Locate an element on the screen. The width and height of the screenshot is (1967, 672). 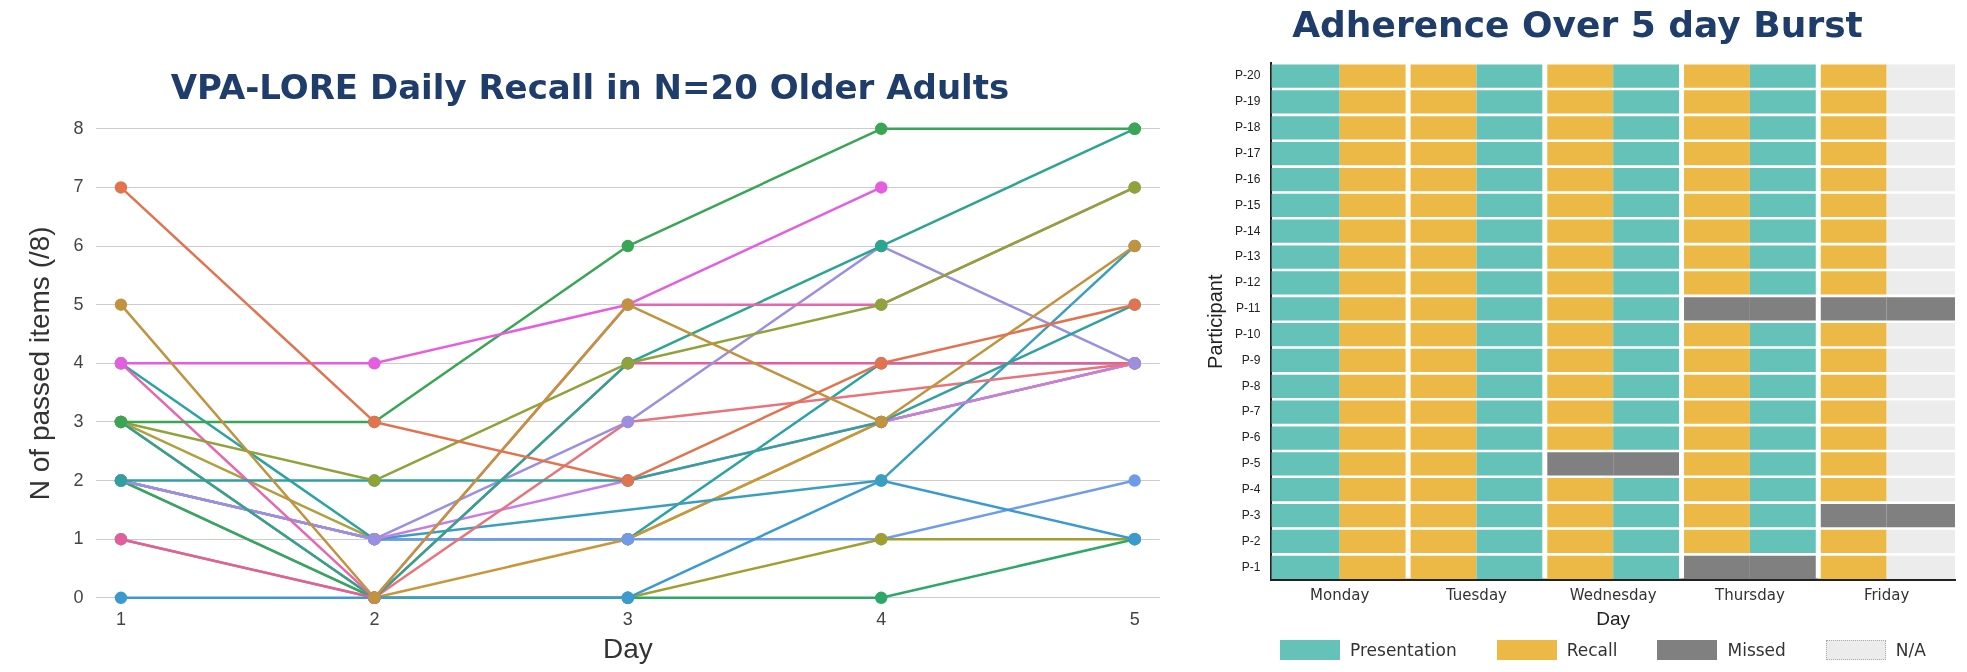
y-tick-label: P-10 is located at coordinates (1247, 333).